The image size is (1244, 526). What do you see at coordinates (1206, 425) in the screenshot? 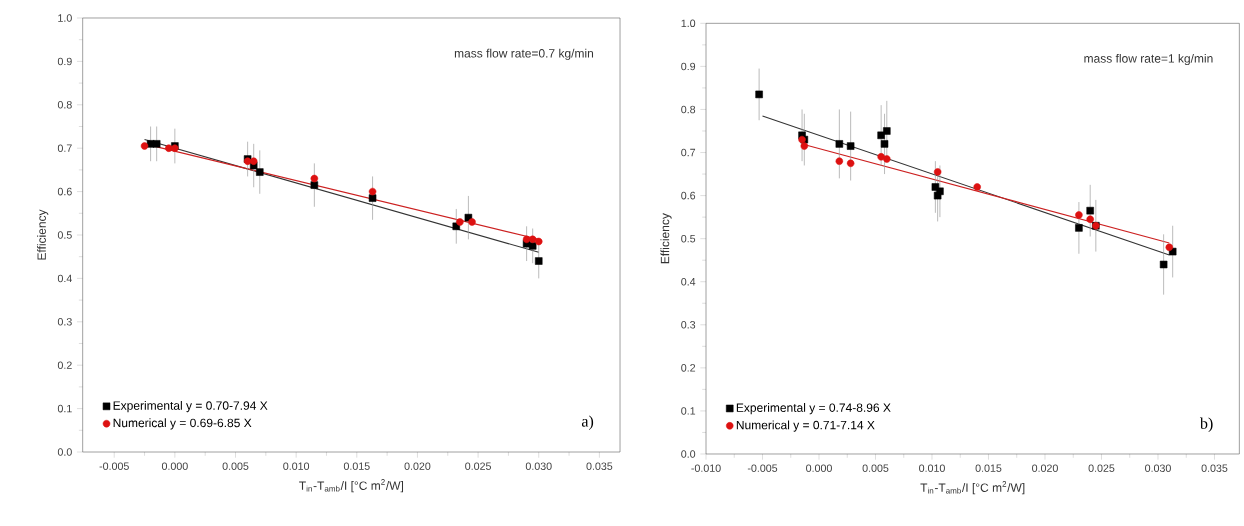
I see `annotation: b)` at bounding box center [1206, 425].